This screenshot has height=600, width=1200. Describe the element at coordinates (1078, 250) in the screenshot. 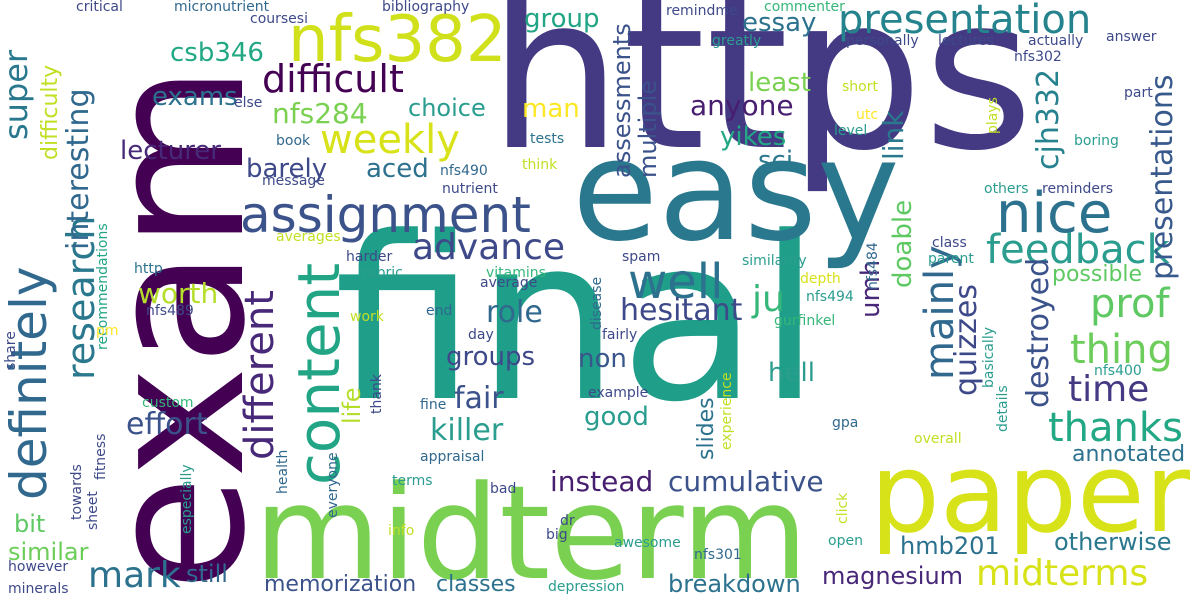

I see `word-feedback: feedback` at that location.